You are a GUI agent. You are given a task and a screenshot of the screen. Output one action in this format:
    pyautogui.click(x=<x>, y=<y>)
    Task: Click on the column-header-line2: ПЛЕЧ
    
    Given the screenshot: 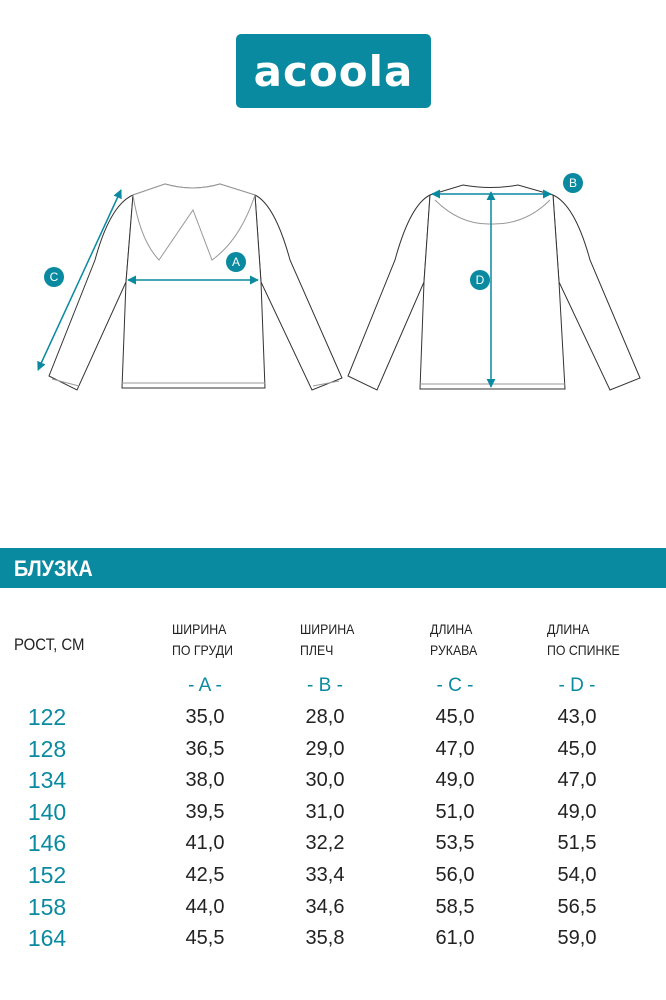 What is the action you would take?
    pyautogui.click(x=317, y=650)
    